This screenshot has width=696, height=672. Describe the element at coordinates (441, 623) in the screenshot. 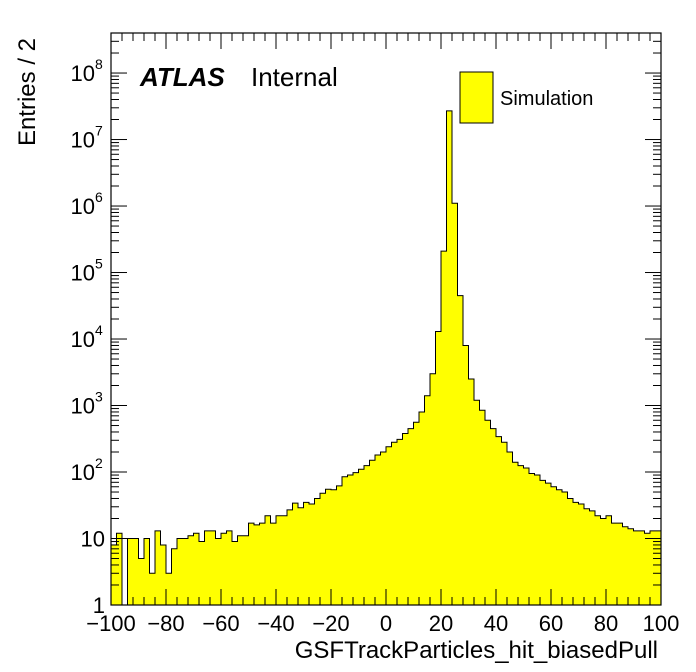

I see `x-tick-label: 20` at that location.